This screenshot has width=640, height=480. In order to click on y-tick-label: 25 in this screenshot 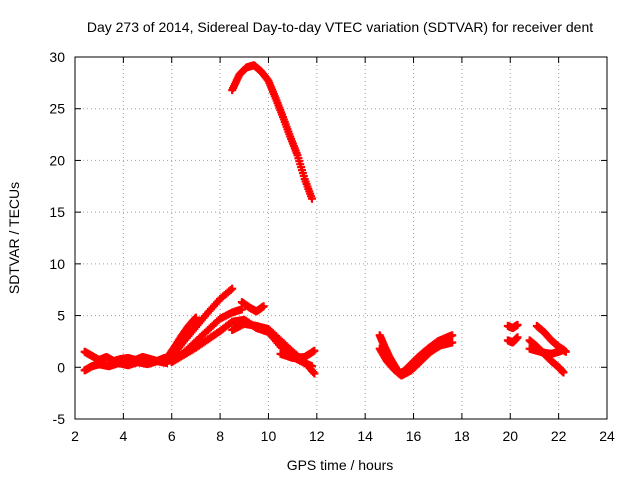, I will do `click(57, 109)`.